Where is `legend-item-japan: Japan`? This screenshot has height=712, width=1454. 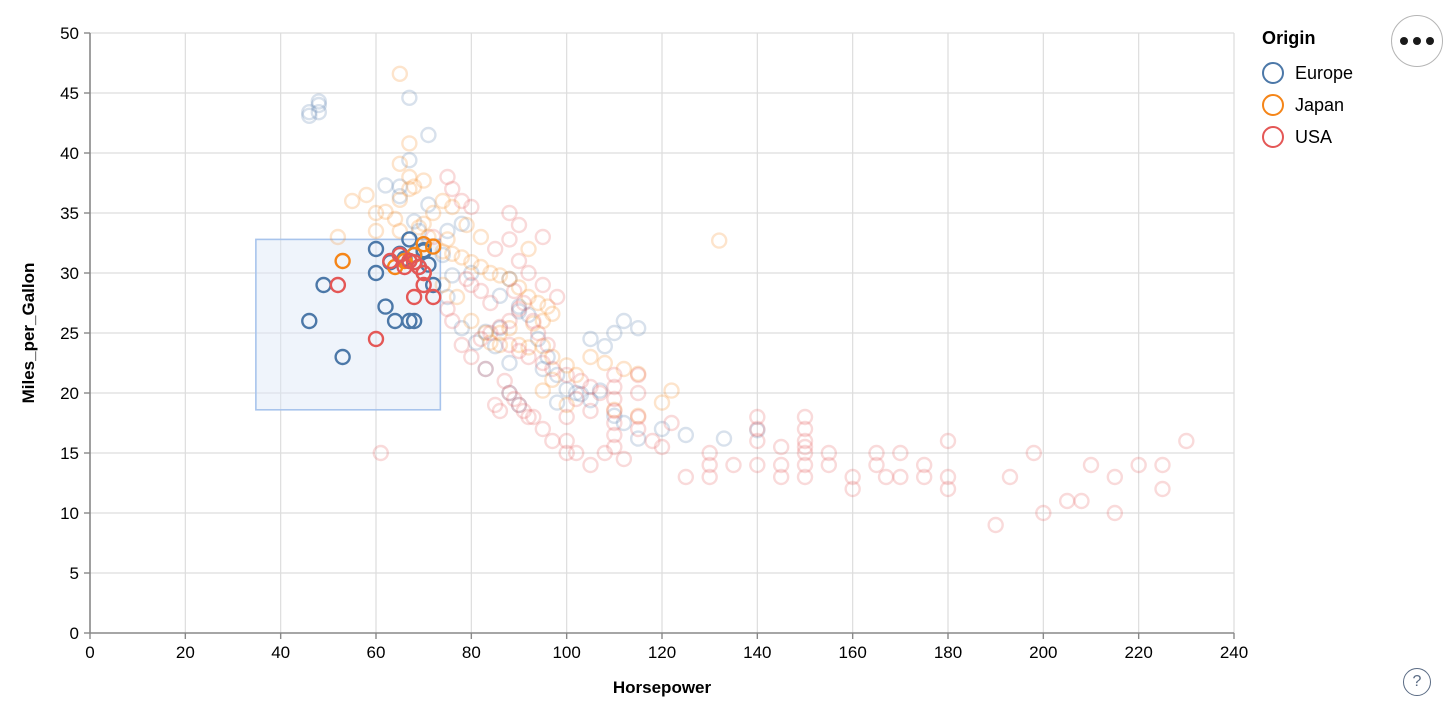
legend-item-japan: Japan is located at coordinates (1347, 105).